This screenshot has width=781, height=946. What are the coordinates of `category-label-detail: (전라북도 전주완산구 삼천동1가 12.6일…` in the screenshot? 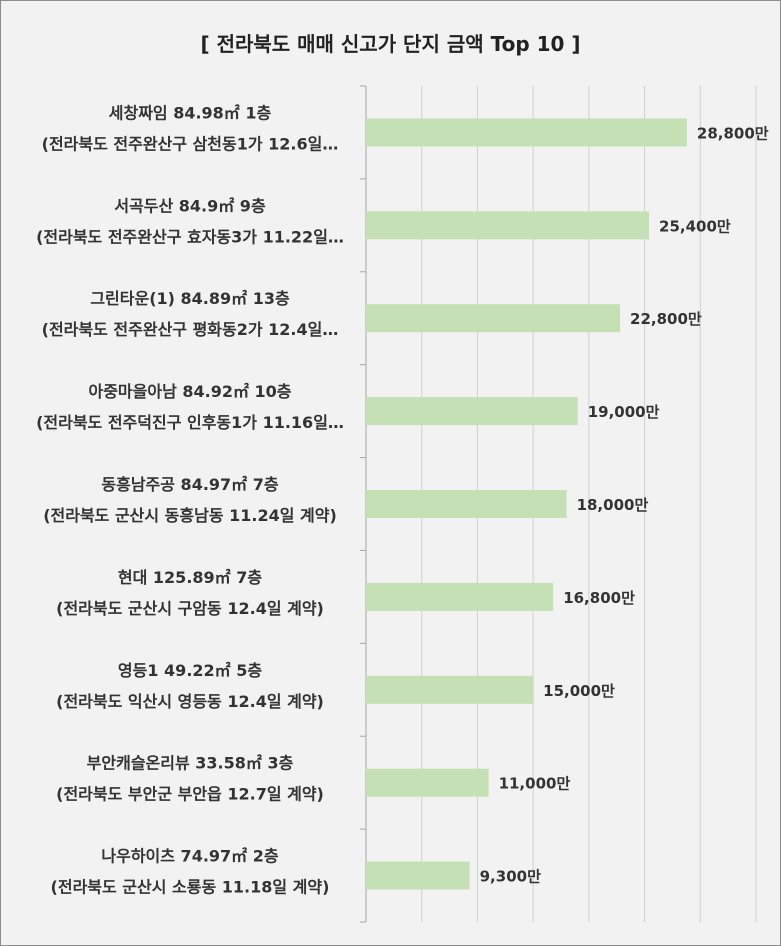 It's located at (190, 143).